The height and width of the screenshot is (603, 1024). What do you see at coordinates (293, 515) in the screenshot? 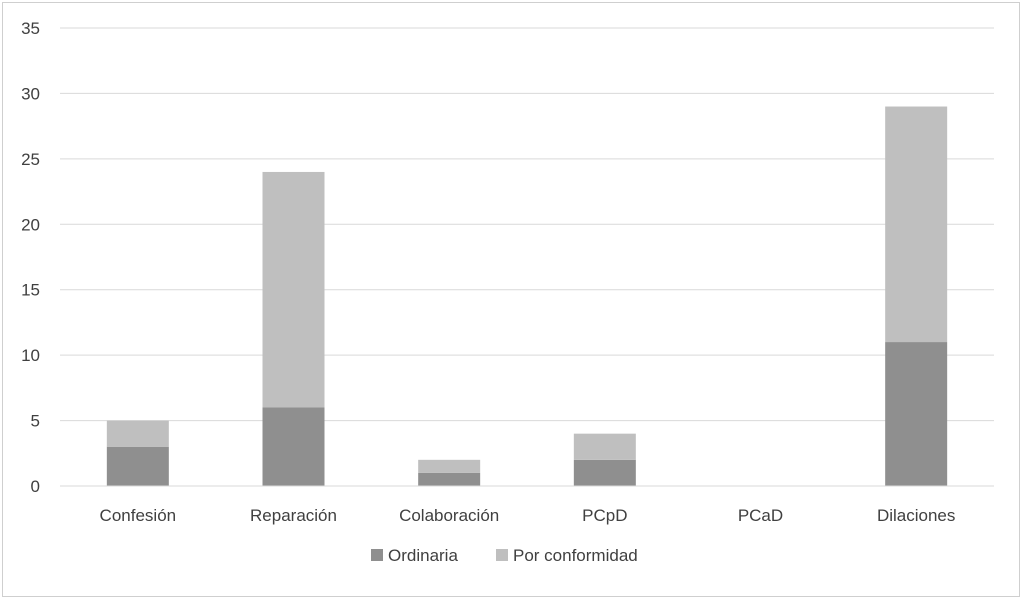
I see `x-tick-label: Reparación` at bounding box center [293, 515].